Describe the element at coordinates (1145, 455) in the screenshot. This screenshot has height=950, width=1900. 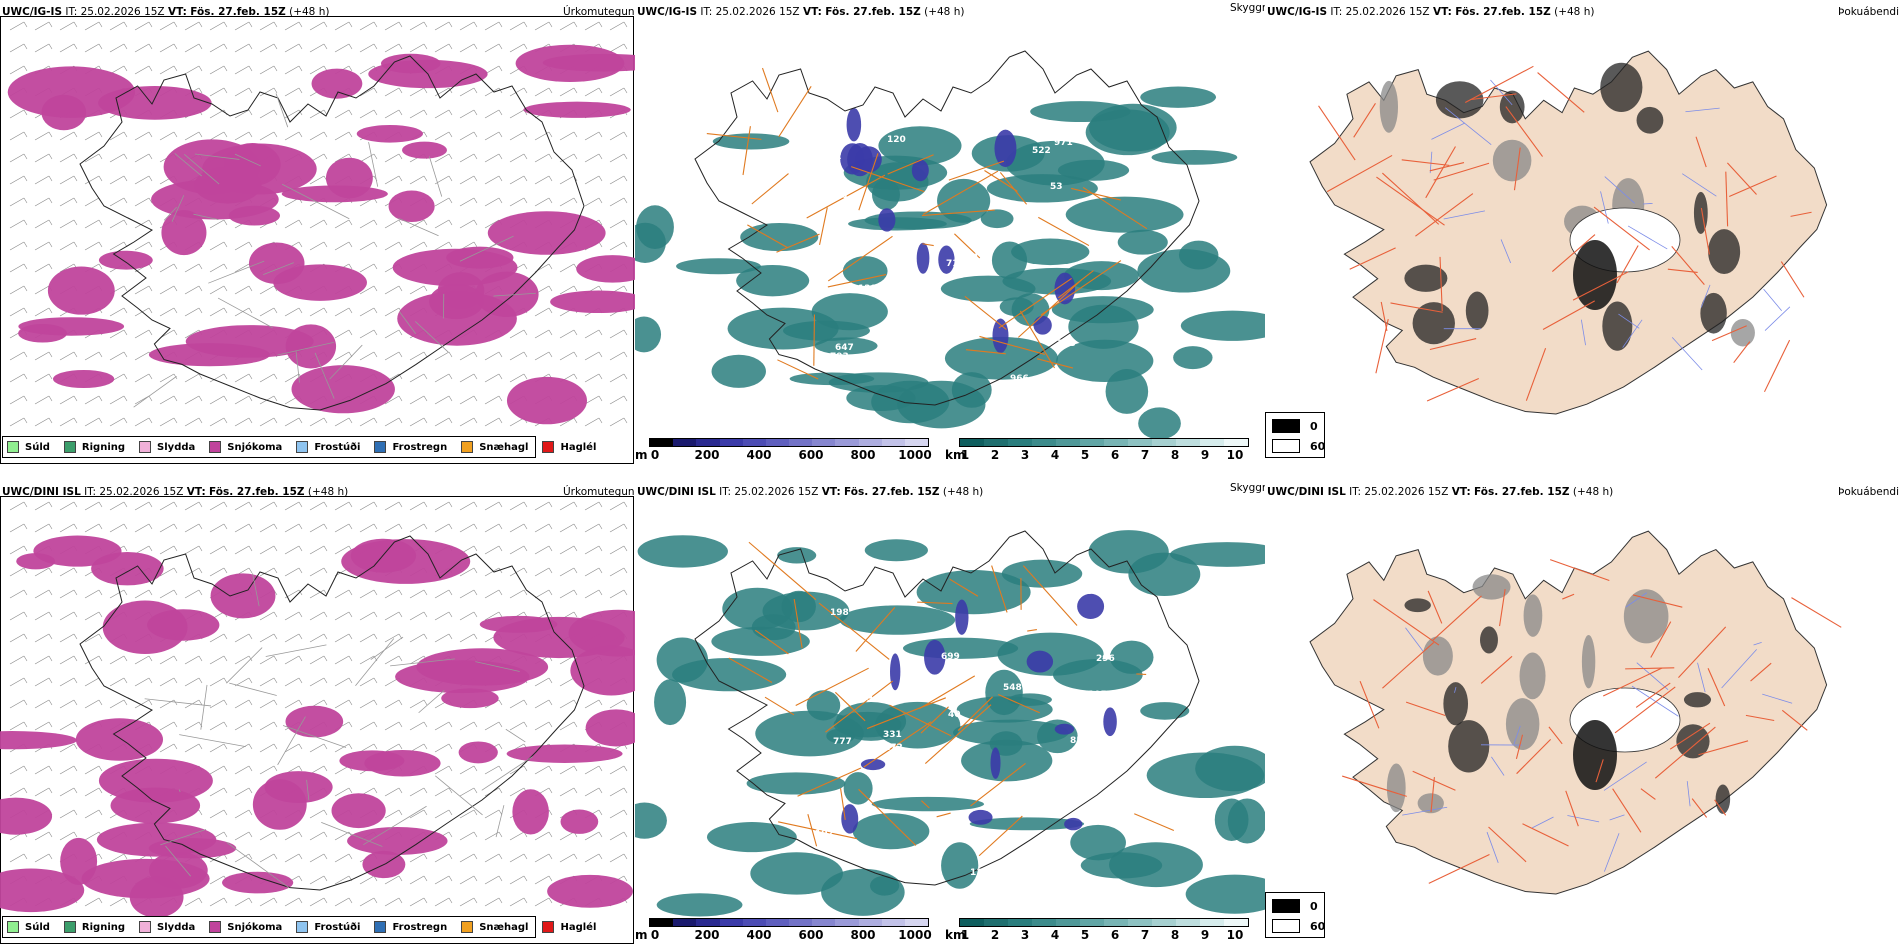
I see `colorbar-tick: 7` at that location.